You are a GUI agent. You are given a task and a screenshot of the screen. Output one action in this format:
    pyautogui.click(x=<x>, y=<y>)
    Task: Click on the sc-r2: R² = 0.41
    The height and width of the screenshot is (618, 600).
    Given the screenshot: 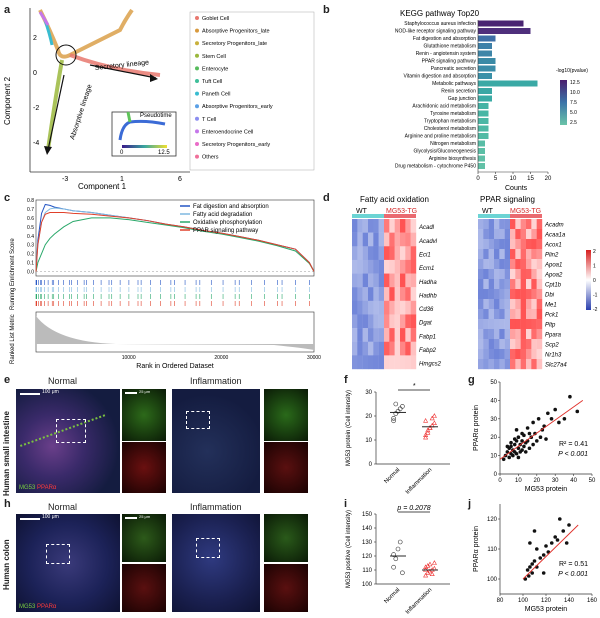 What is the action you would take?
    pyautogui.click(x=573, y=444)
    